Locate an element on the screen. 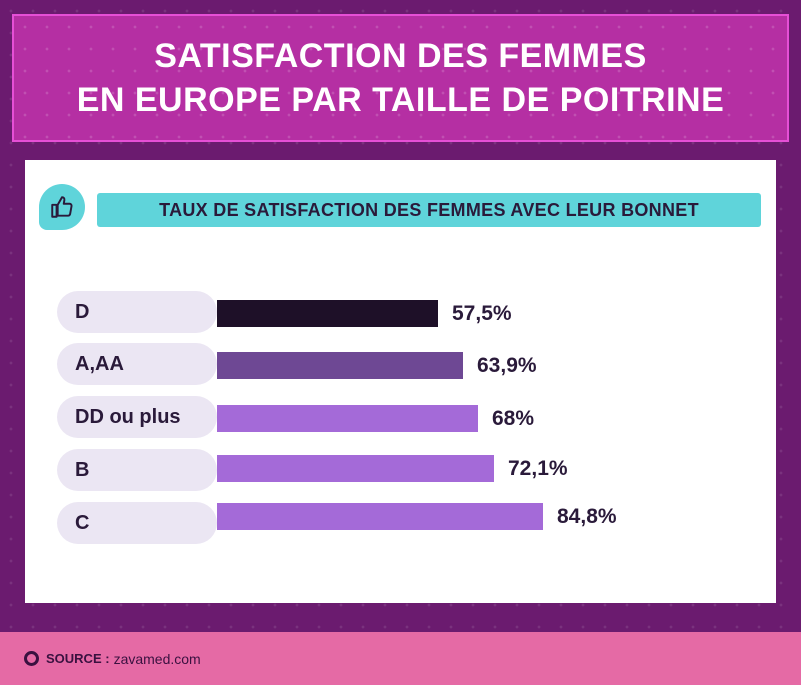 The width and height of the screenshot is (801, 685). category-label-1: A,AA is located at coordinates (137, 364).